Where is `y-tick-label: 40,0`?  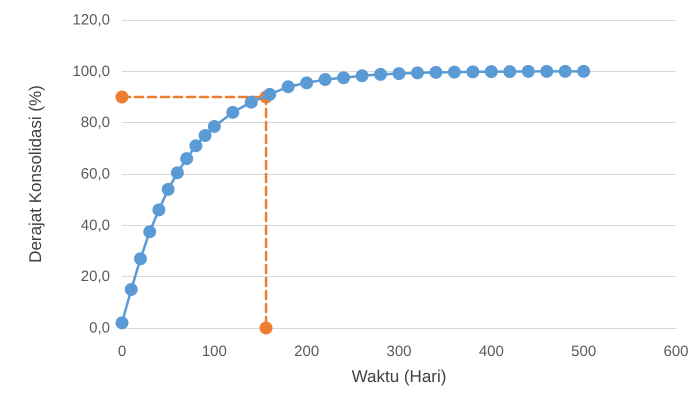 y-tick-label: 40,0 is located at coordinates (95, 225).